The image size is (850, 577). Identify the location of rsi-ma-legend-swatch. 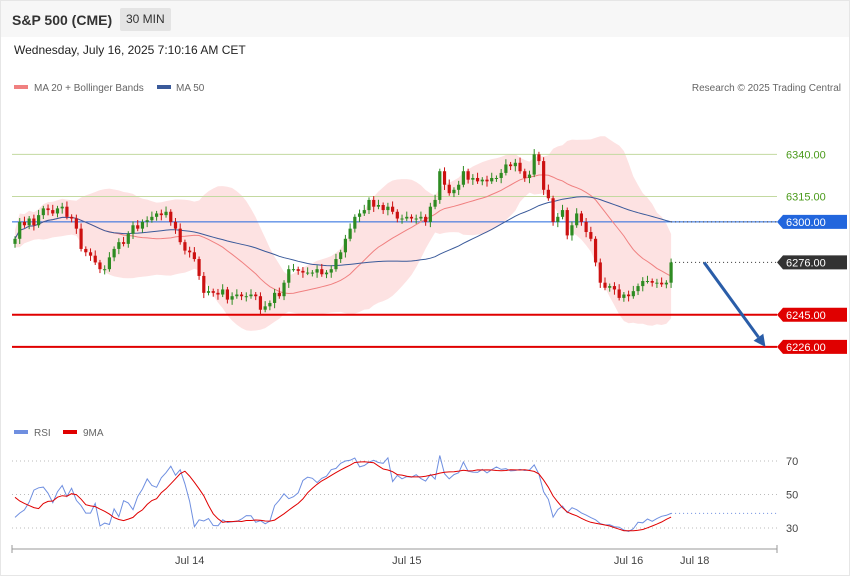
(70, 432).